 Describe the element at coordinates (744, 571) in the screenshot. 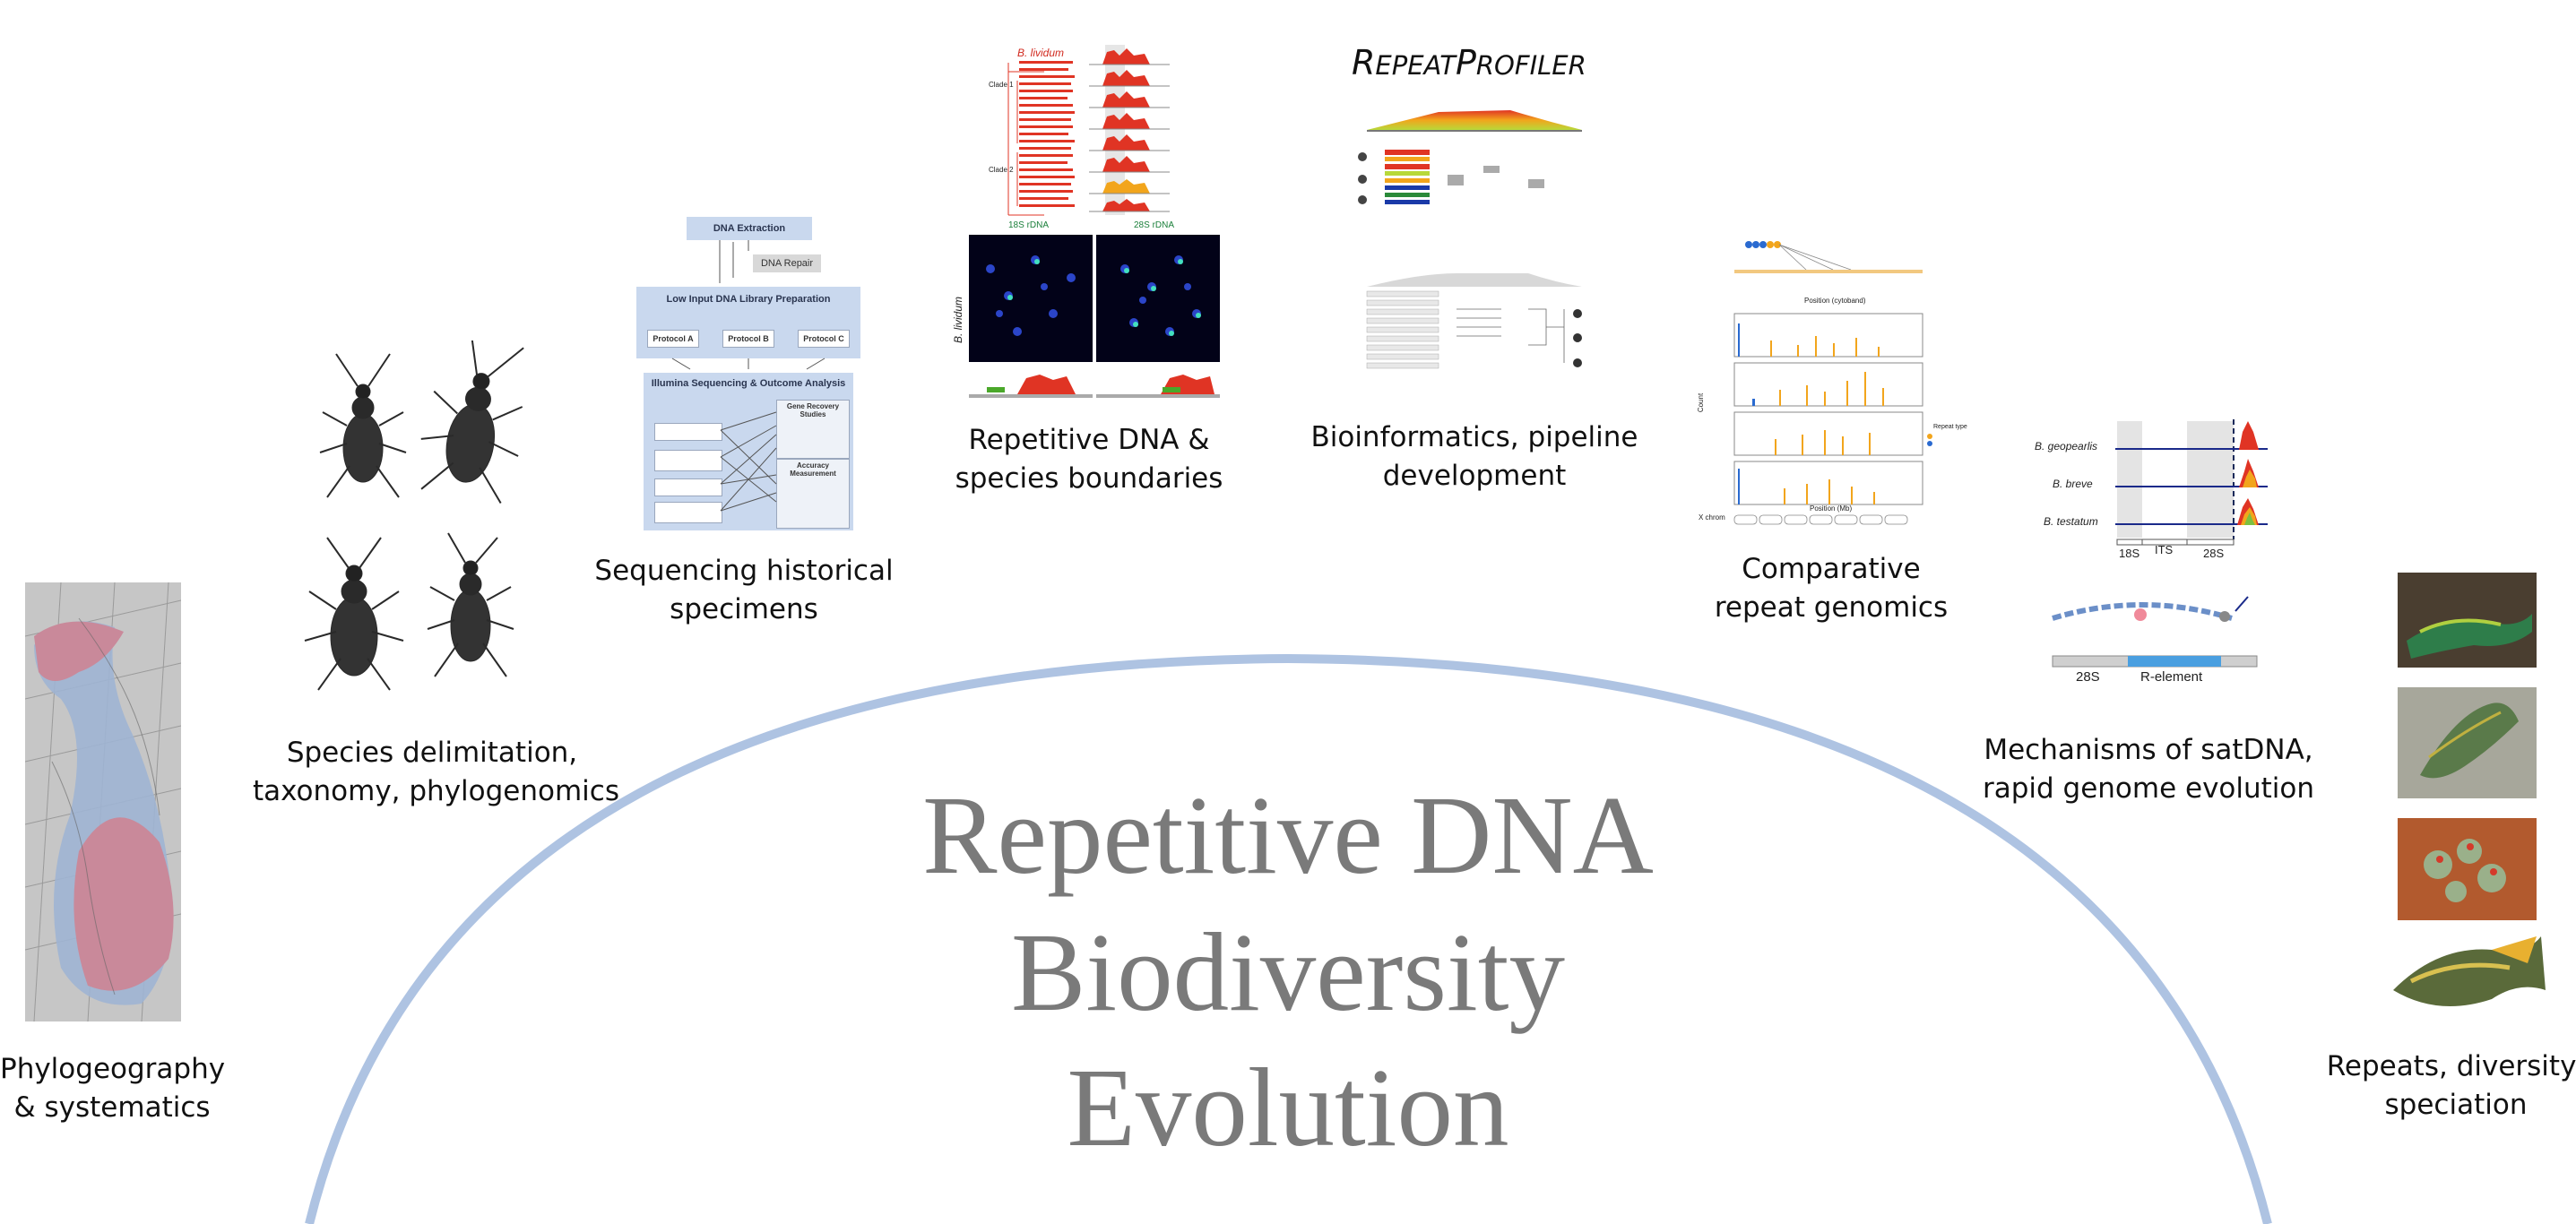

I see `caption-historical-line1: Sequencing historical` at that location.